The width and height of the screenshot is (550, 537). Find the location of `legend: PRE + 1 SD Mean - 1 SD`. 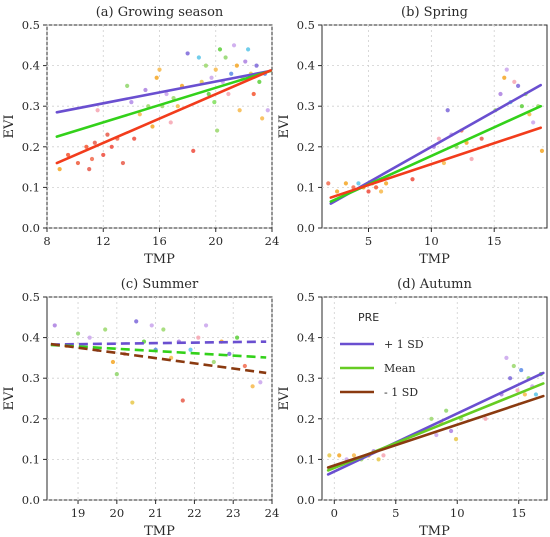

legend: PRE + 1 SD Mean - 1 SD is located at coordinates (380, 353).